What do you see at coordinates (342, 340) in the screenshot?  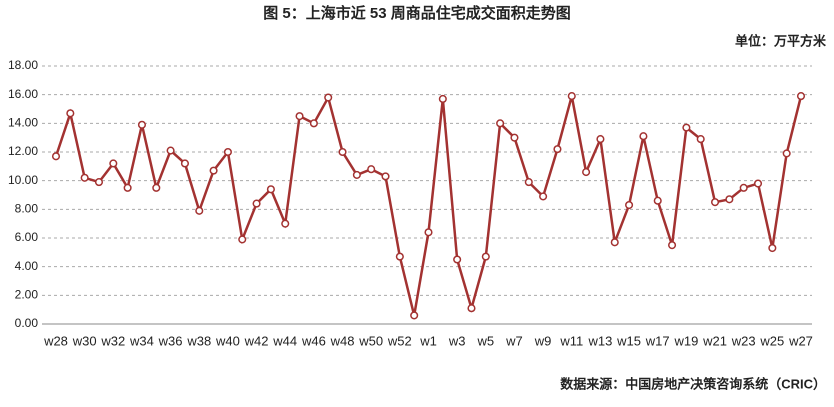 I see `x-tick-label: w48` at bounding box center [342, 340].